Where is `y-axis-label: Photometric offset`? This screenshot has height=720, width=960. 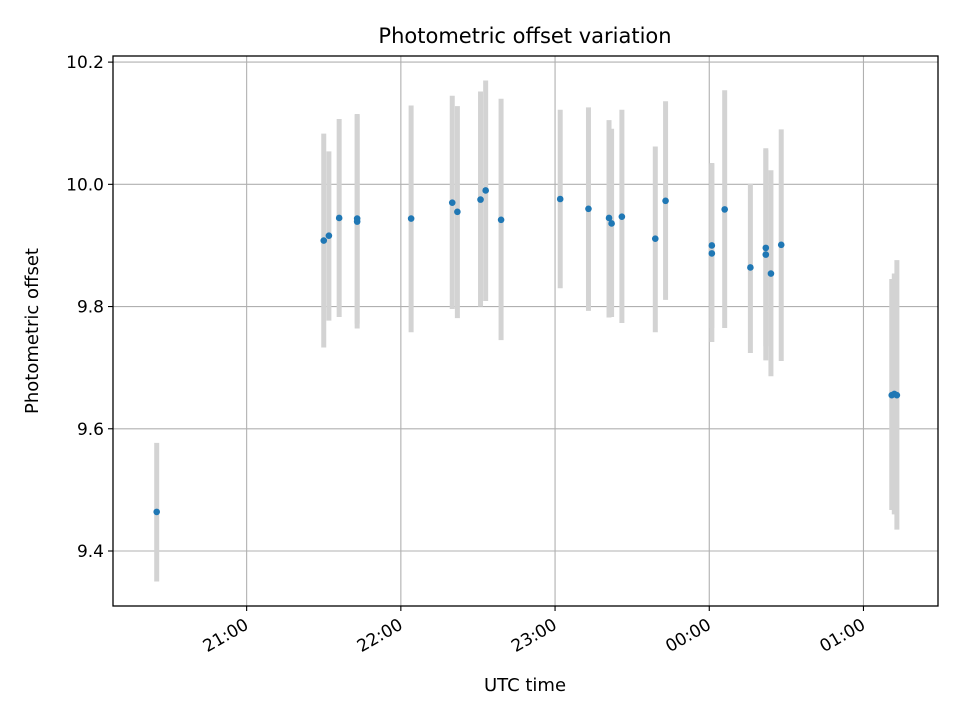
y-axis-label: Photometric offset is located at coordinates (32, 331).